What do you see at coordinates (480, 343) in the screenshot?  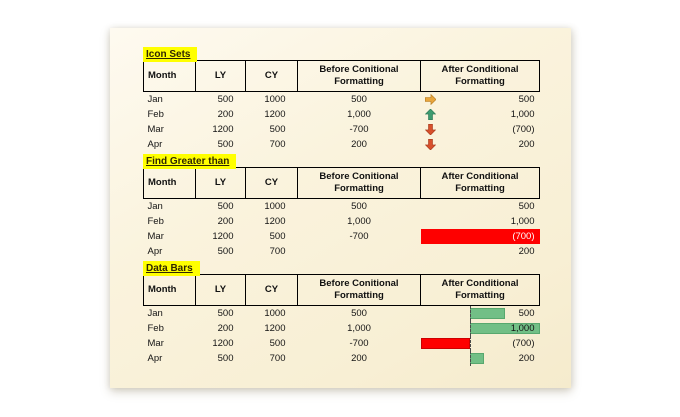 I see `databar-cell: (700)` at bounding box center [480, 343].